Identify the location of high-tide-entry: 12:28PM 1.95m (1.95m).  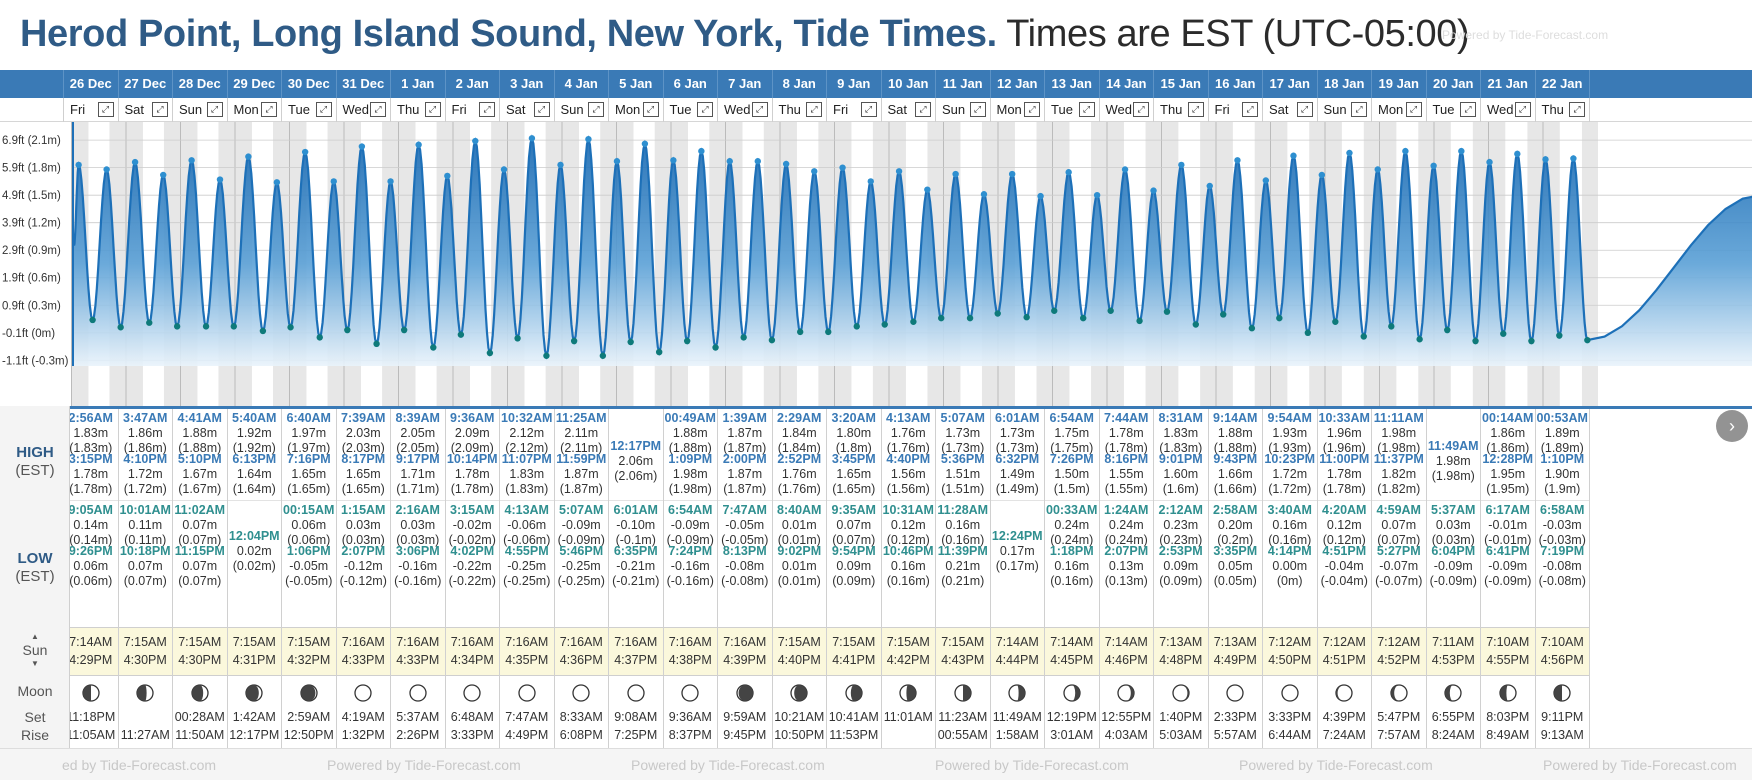
(1508, 474).